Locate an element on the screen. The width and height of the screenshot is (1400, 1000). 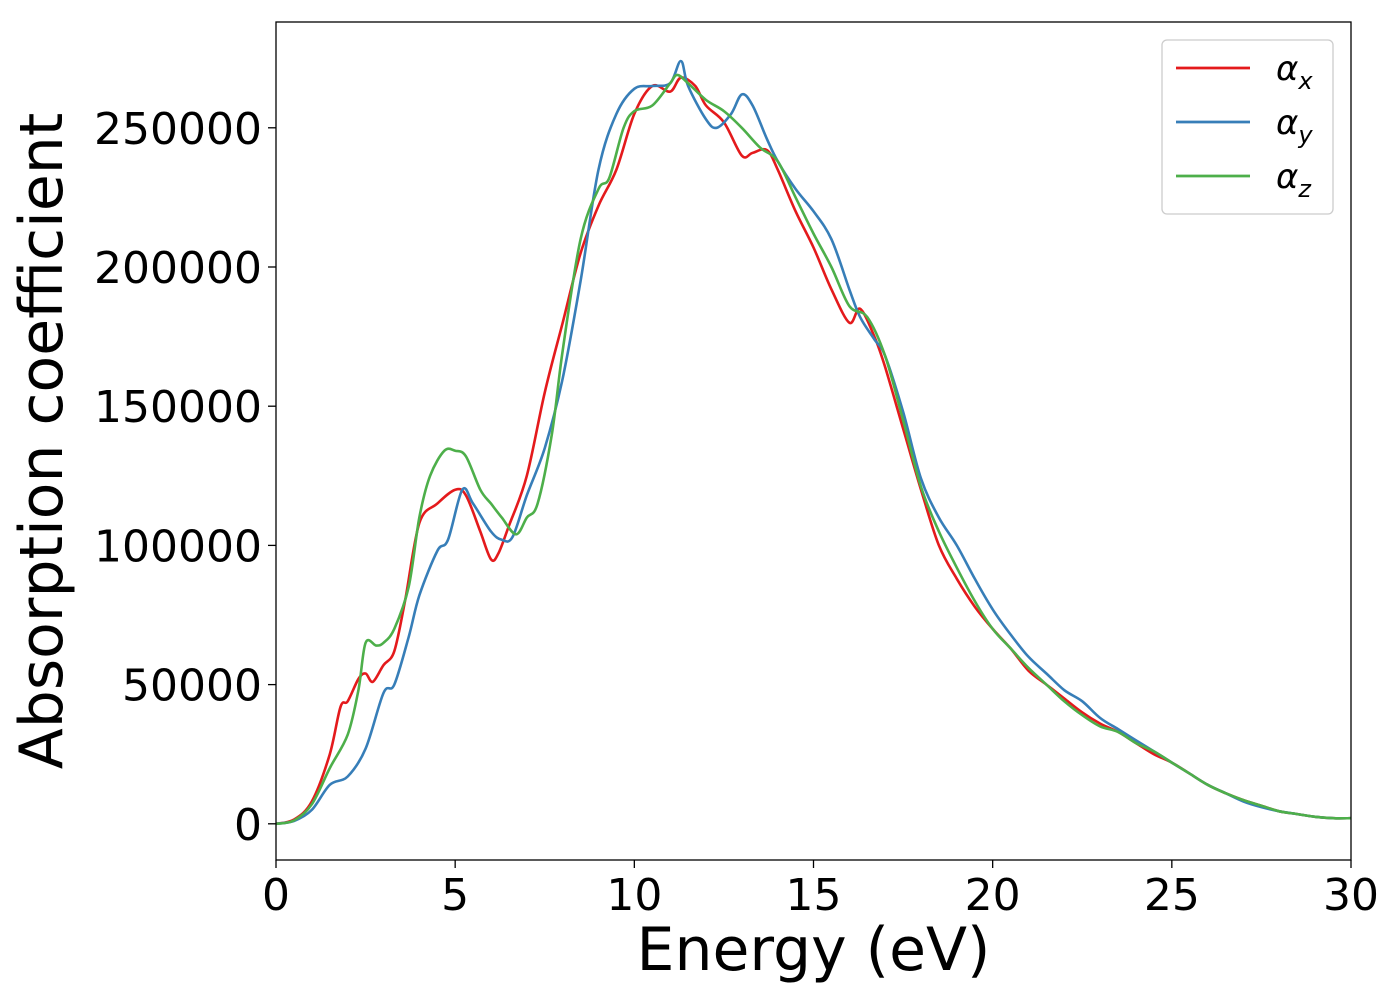
y-tick-label: 200000 is located at coordinates (178, 268).